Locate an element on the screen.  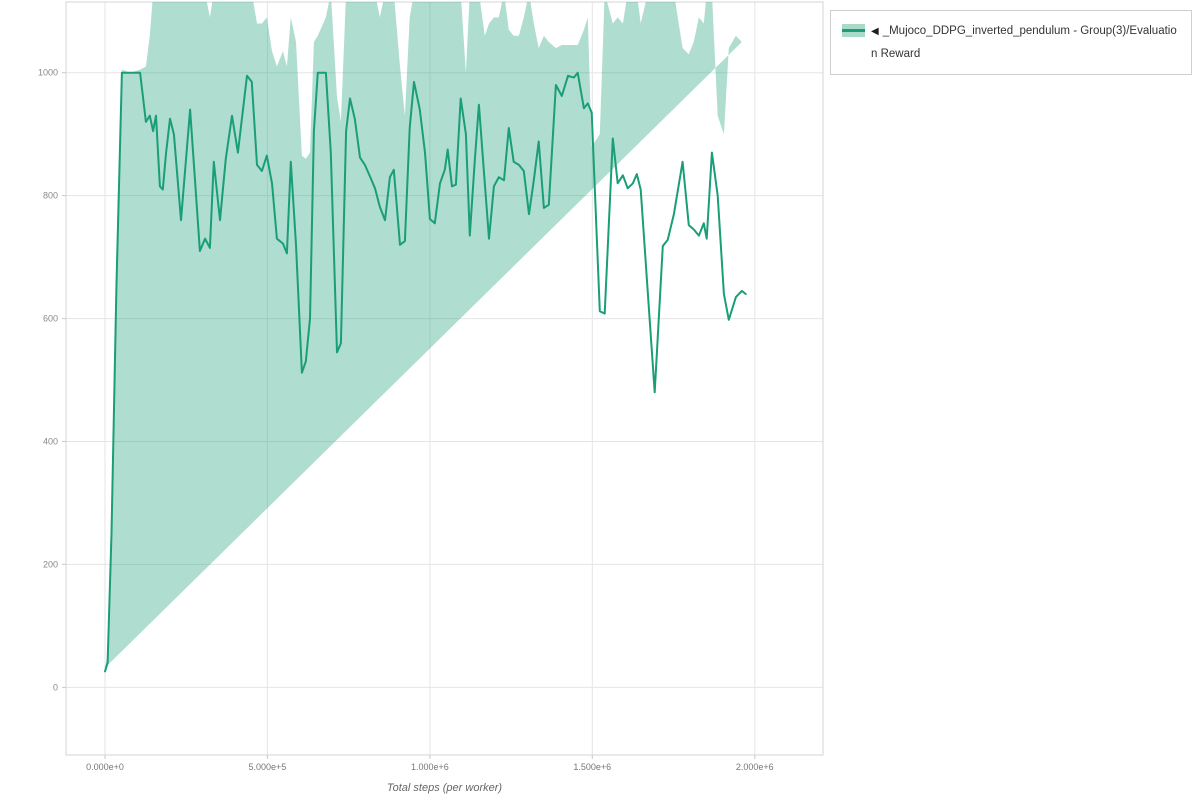
svg-text: 0 is located at coordinates (55, 687).